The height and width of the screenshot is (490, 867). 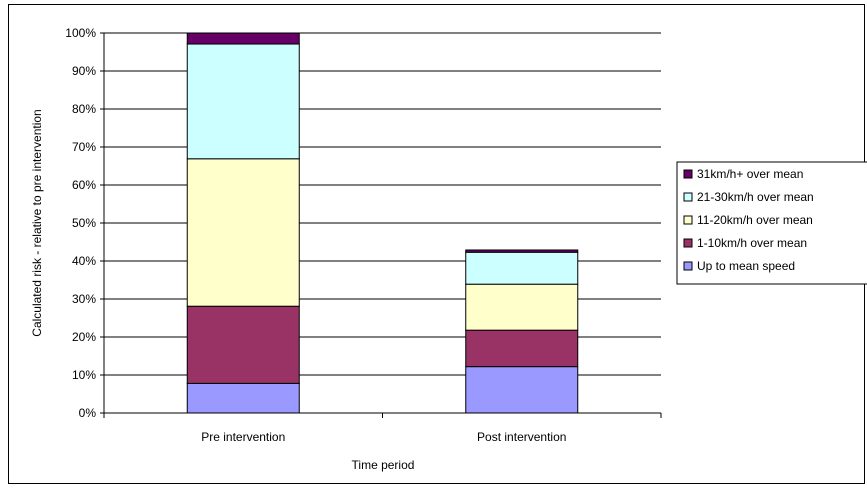 What do you see at coordinates (752, 243) in the screenshot?
I see `legend-label: 1-10km/h over mean` at bounding box center [752, 243].